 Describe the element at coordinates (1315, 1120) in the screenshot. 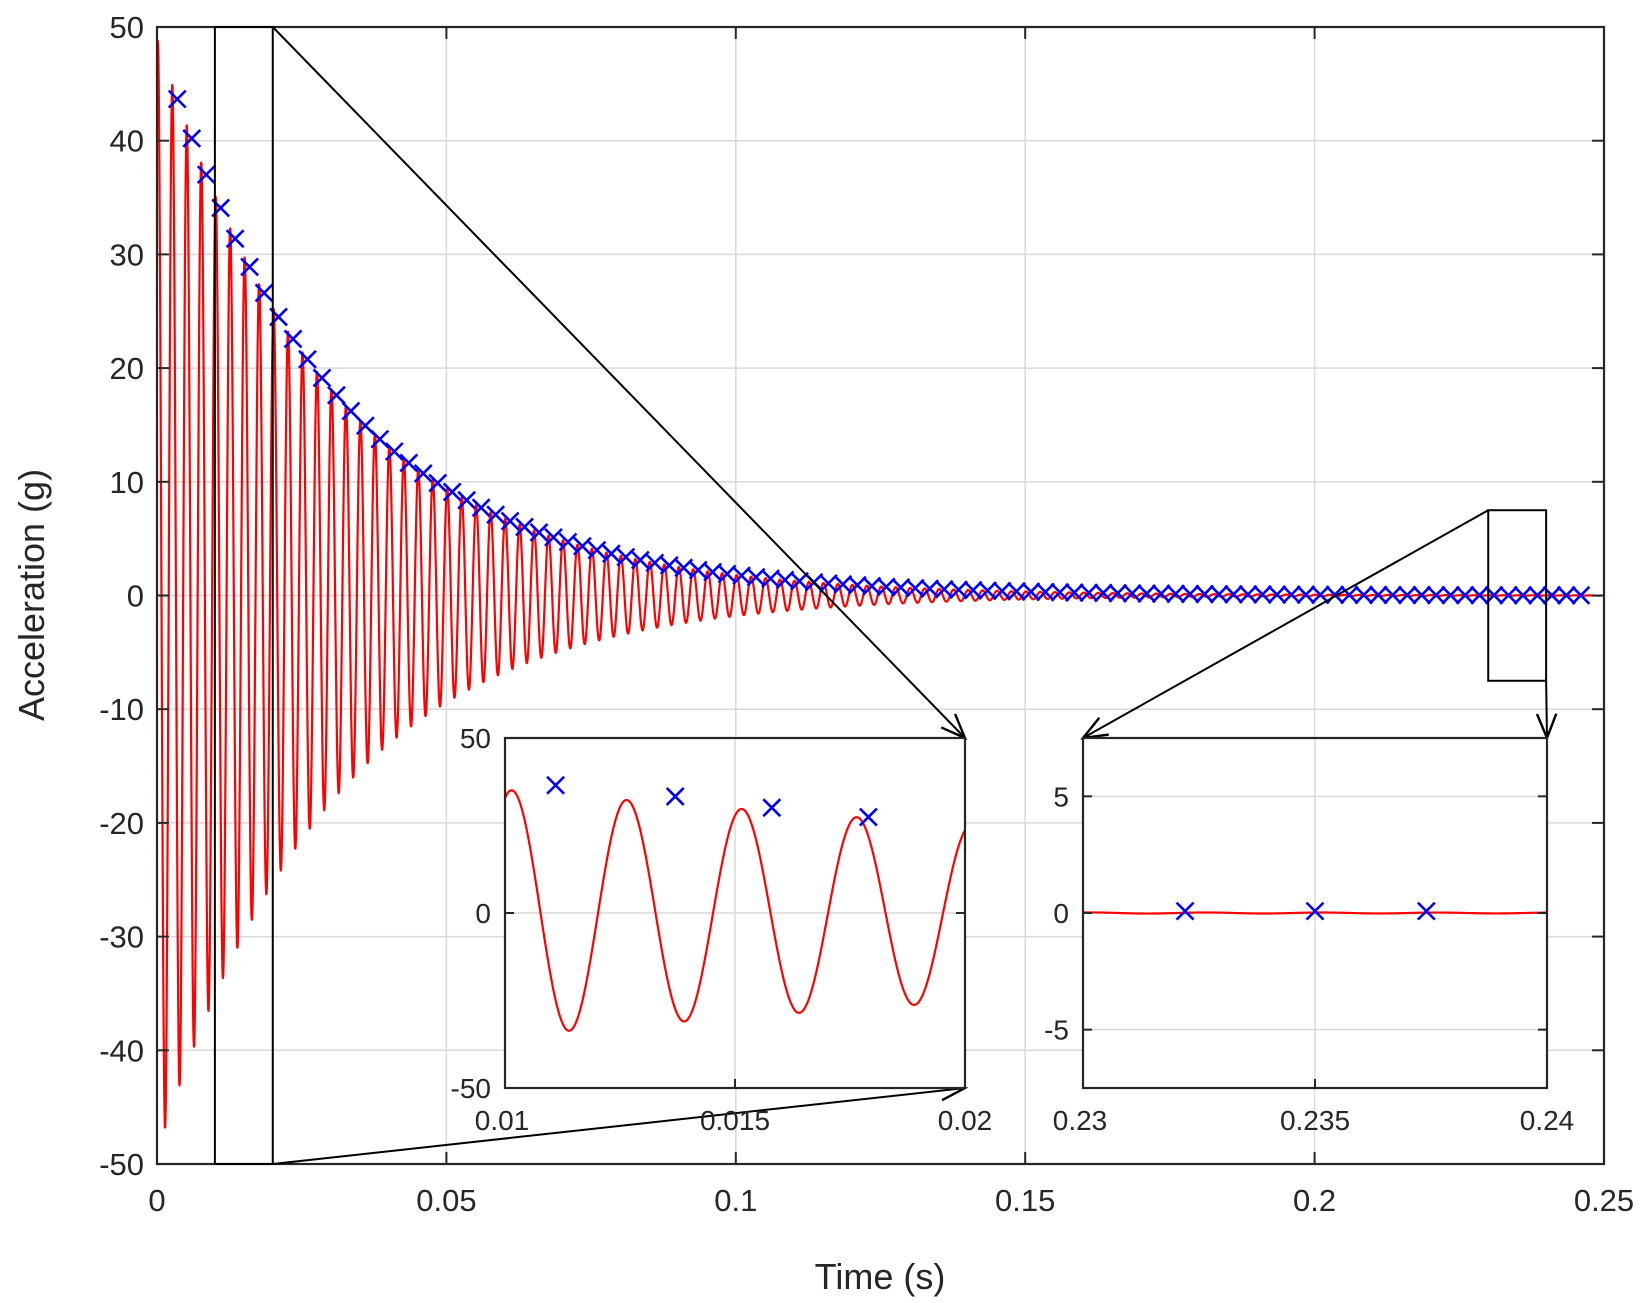

I see `inset-x-tick-label: 0.235` at that location.